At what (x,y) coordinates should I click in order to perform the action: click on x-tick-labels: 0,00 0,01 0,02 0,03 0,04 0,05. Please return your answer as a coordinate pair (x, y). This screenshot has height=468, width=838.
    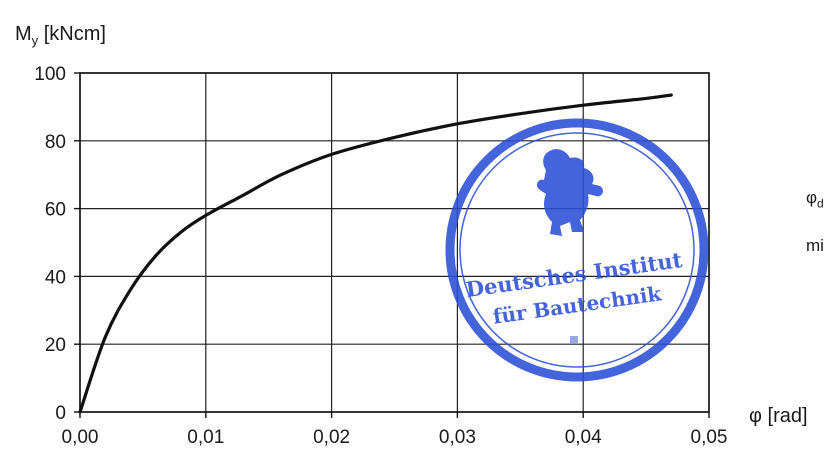
    Looking at the image, I should click on (395, 437).